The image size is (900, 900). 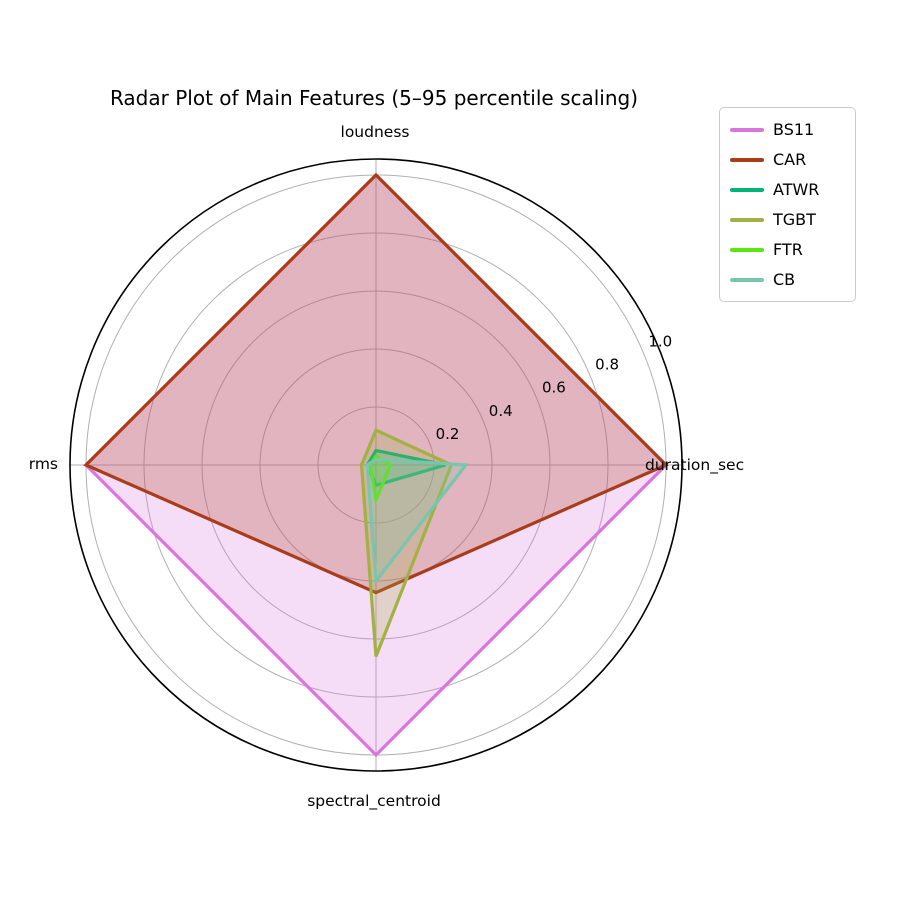 What do you see at coordinates (607, 365) in the screenshot?
I see `radial-tick-label: 0.8` at bounding box center [607, 365].